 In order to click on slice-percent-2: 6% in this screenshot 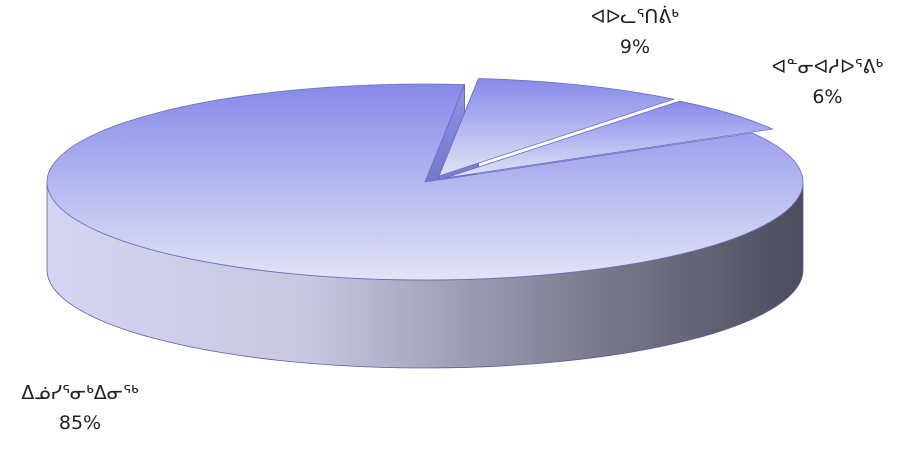, I will do `click(827, 97)`.